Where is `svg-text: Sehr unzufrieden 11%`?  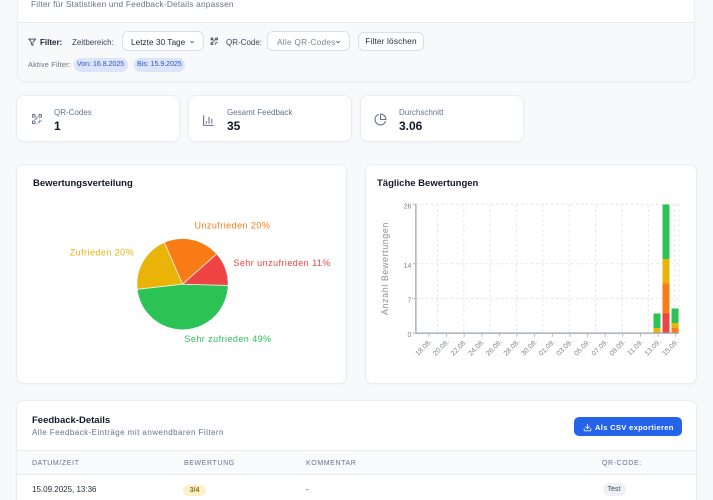 svg-text: Sehr unzufrieden 11% is located at coordinates (281, 262).